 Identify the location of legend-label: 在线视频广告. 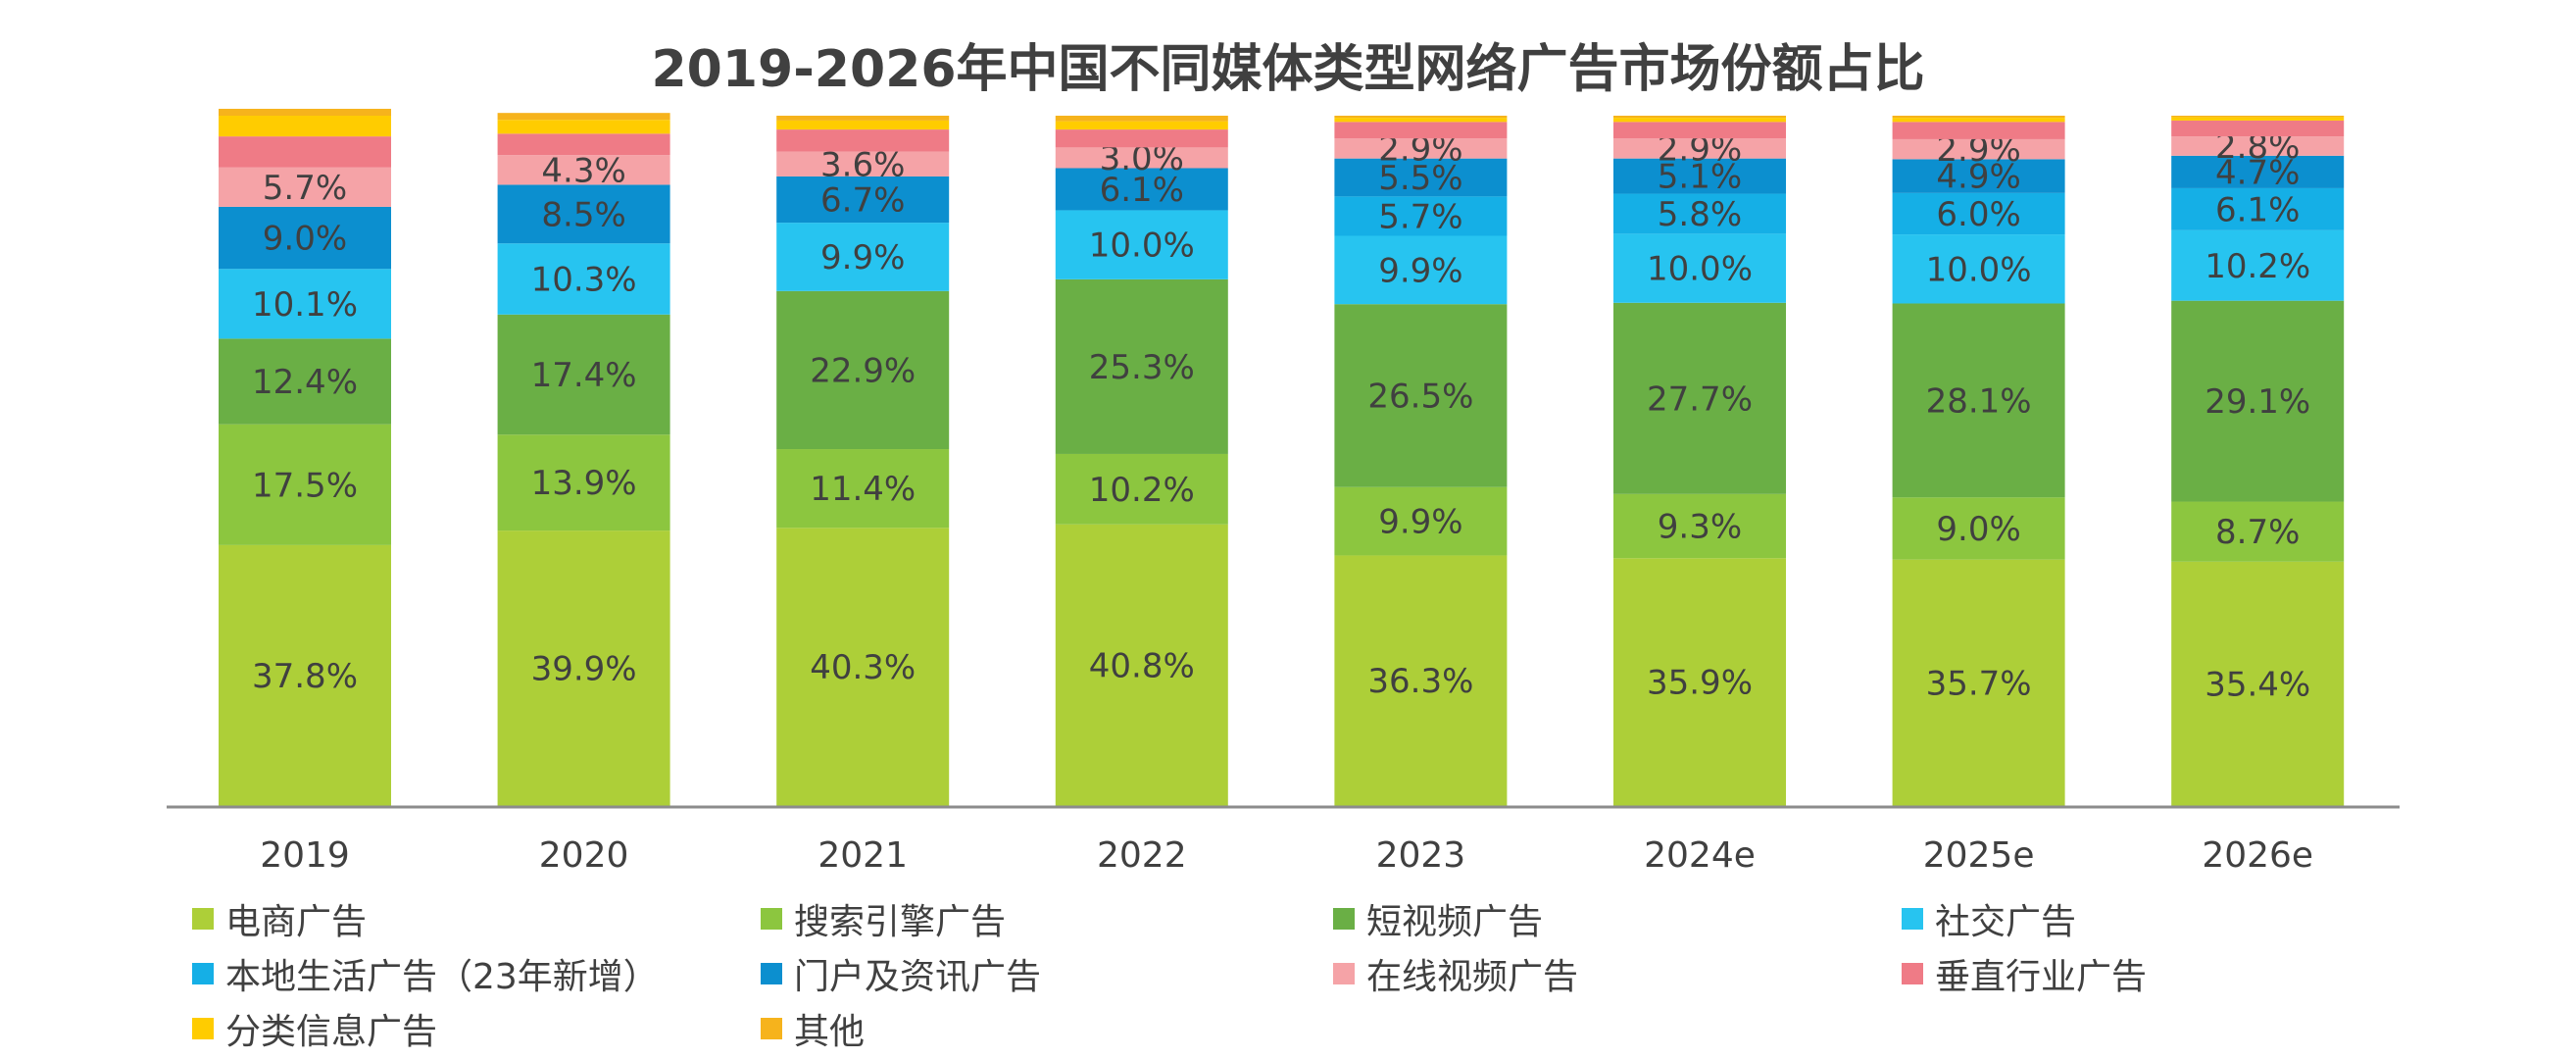
(1472, 977).